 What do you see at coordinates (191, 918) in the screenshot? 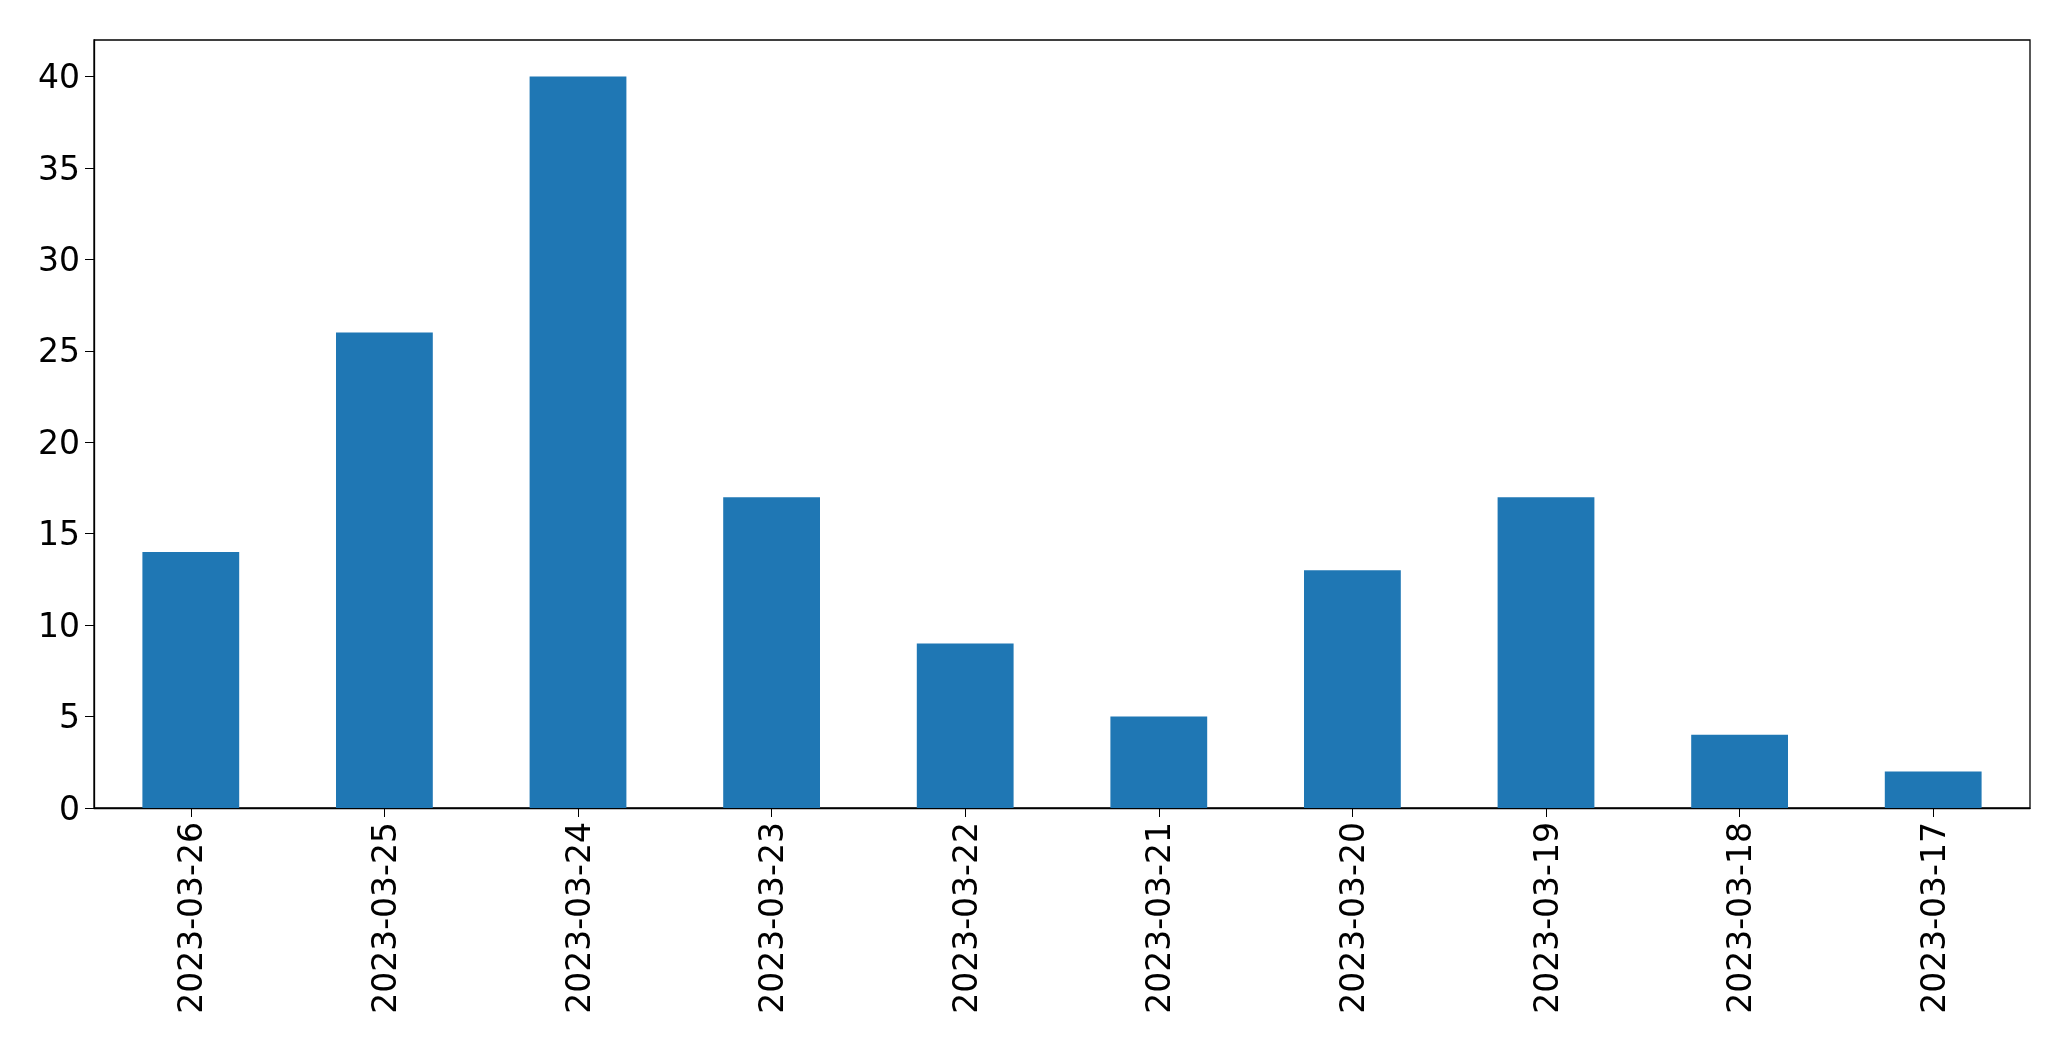
I see `x-tick-label: 2023-03-26` at bounding box center [191, 918].